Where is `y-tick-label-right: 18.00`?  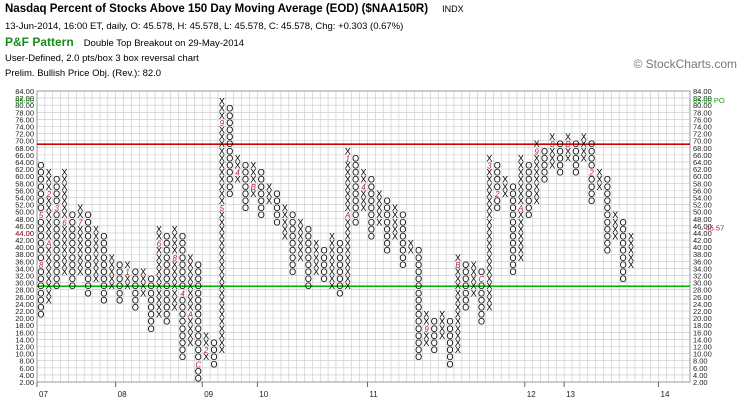 y-tick-label-right: 18.00 is located at coordinates (702, 325).